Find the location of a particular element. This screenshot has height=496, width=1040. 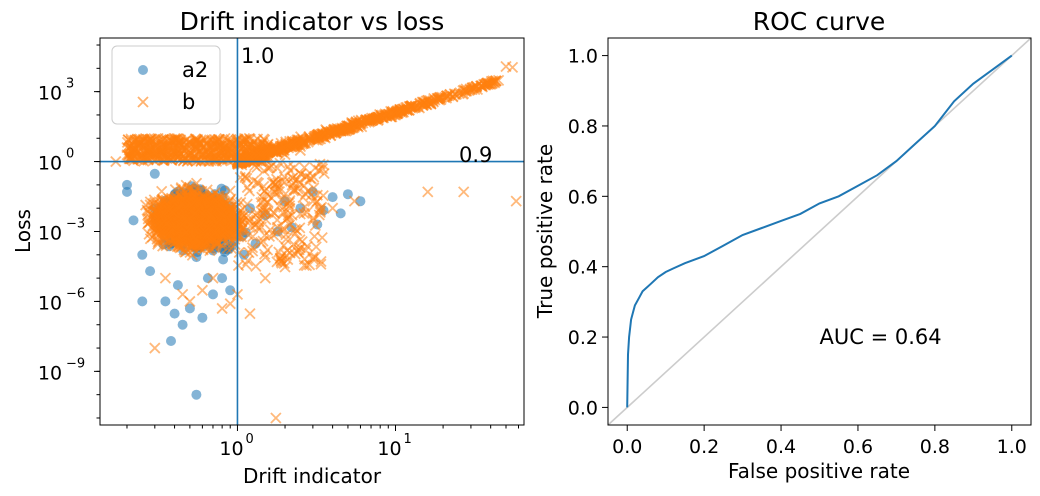

y-tick-exponent: −9 is located at coordinates (75, 363).